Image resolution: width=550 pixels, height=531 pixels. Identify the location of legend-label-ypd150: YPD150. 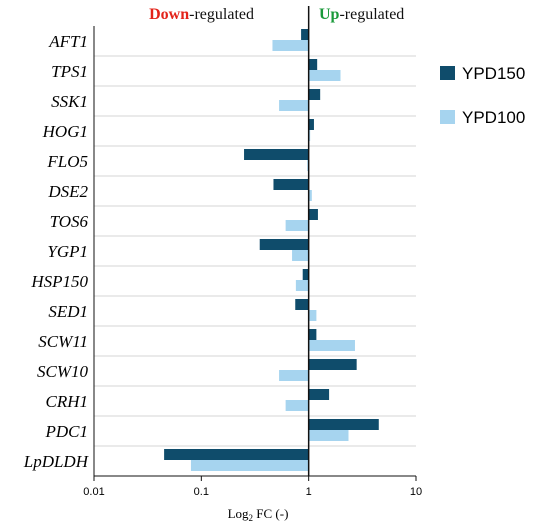
(493, 73).